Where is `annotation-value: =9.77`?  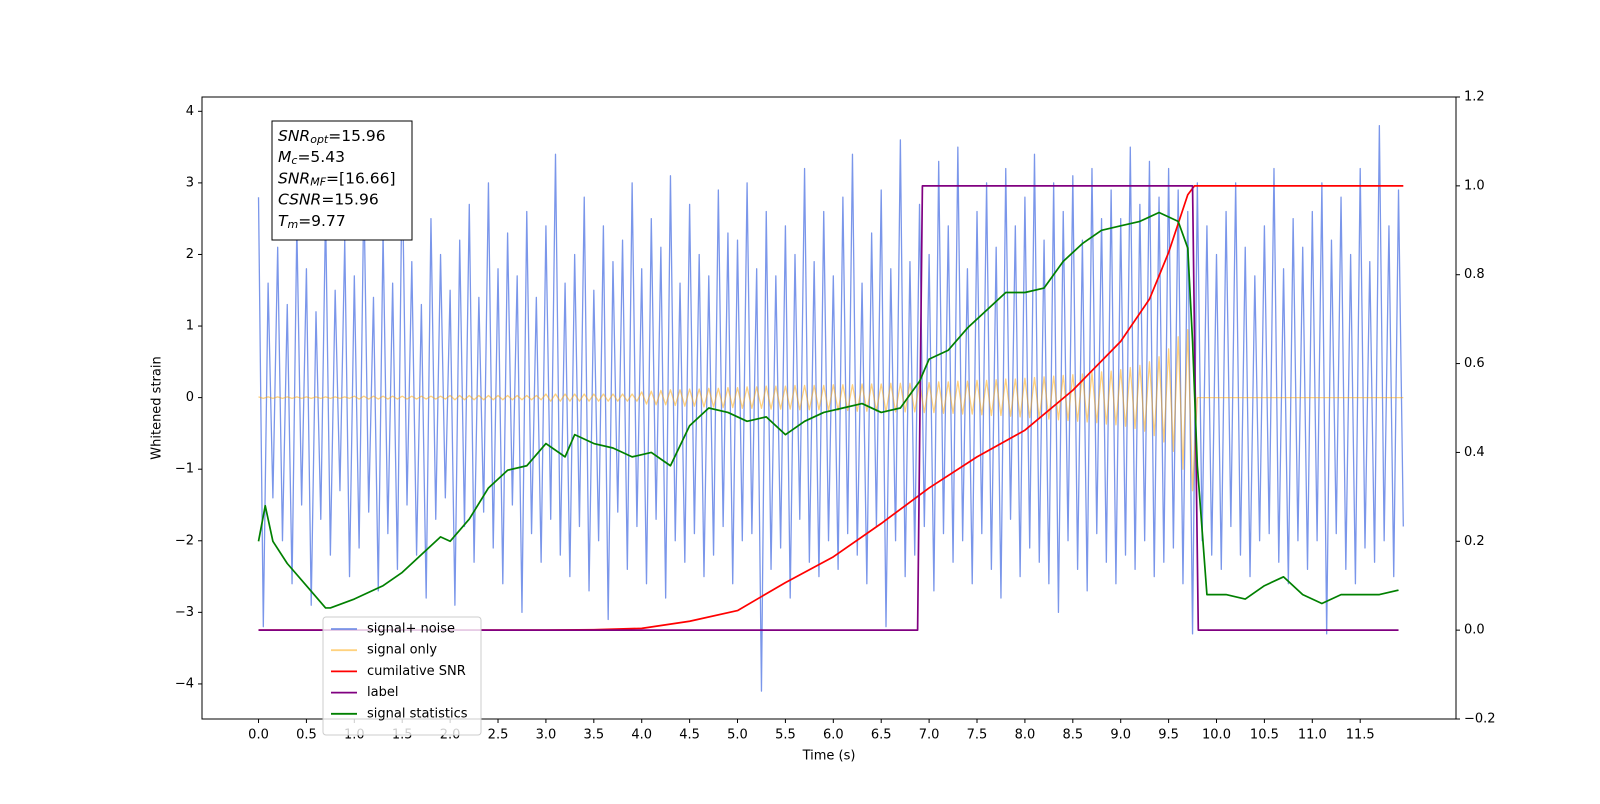 annotation-value: =9.77 is located at coordinates (322, 220).